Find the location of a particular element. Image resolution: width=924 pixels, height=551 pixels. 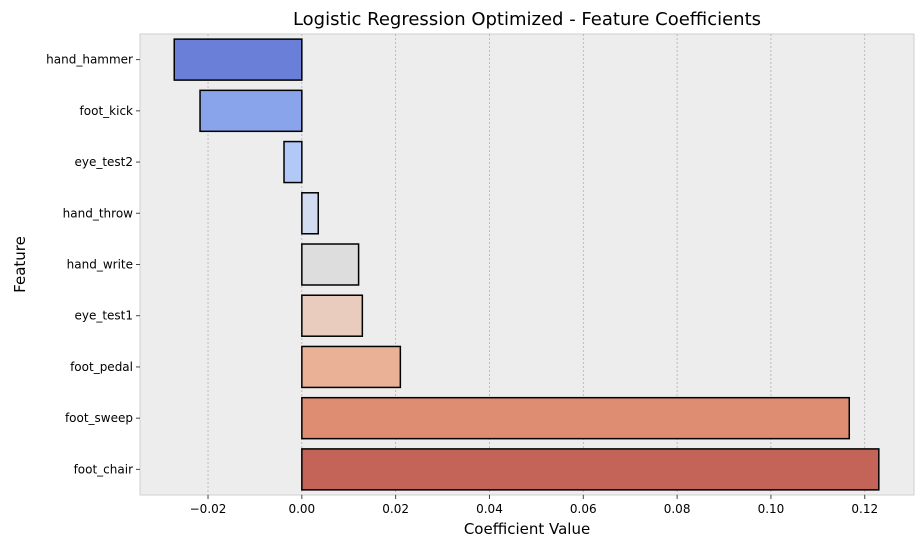

y-tick-label: eye_test1 is located at coordinates (103, 316).